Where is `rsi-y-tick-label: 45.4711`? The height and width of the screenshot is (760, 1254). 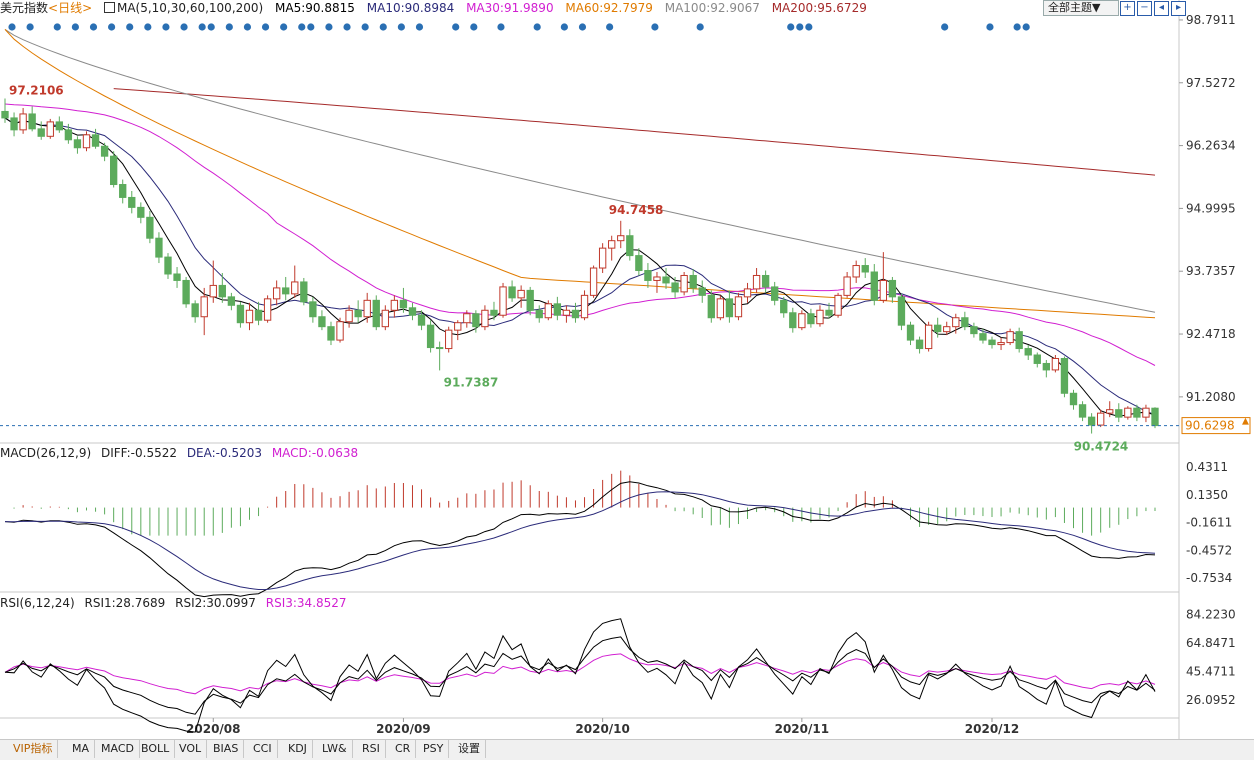
rsi-y-tick-label: 45.4711 is located at coordinates (1211, 672).